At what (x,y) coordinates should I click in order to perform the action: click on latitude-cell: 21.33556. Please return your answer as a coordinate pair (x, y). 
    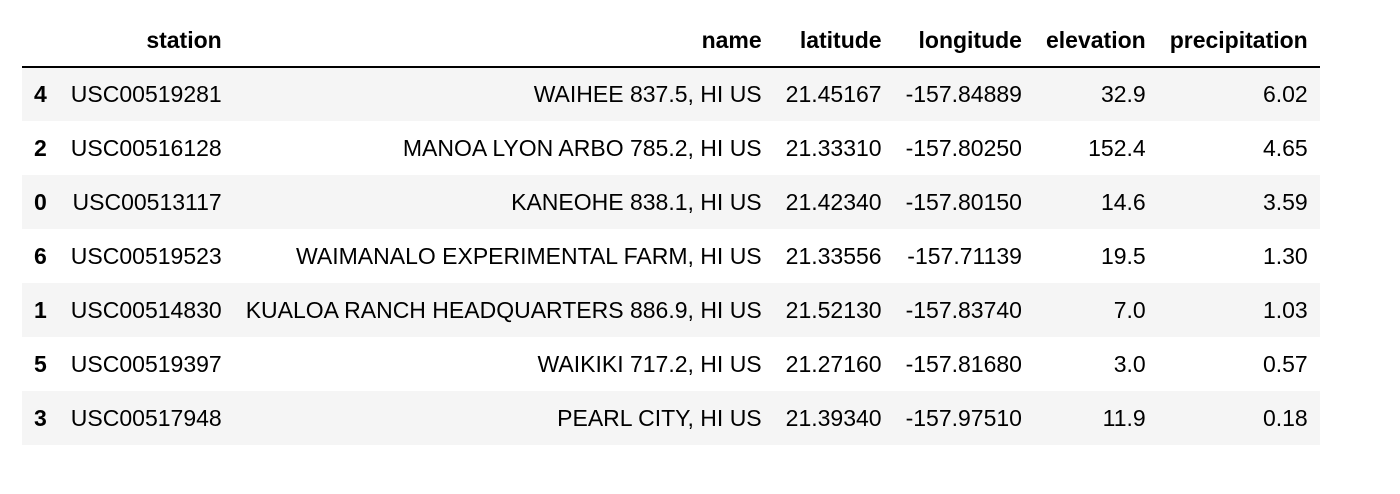
    Looking at the image, I should click on (833, 255).